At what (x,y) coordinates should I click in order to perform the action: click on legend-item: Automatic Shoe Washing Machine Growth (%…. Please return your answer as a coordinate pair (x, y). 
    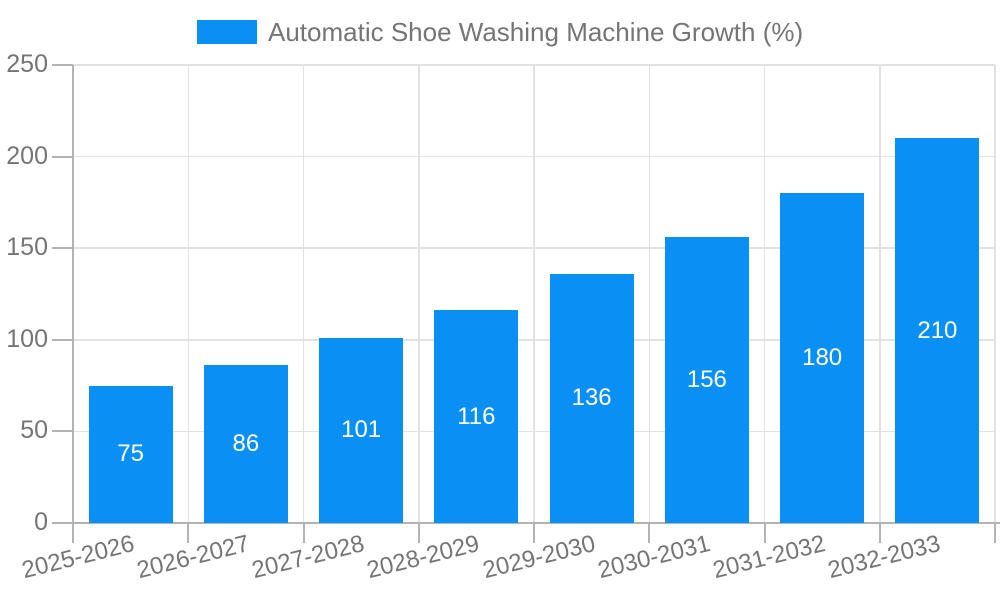
    Looking at the image, I should click on (500, 32).